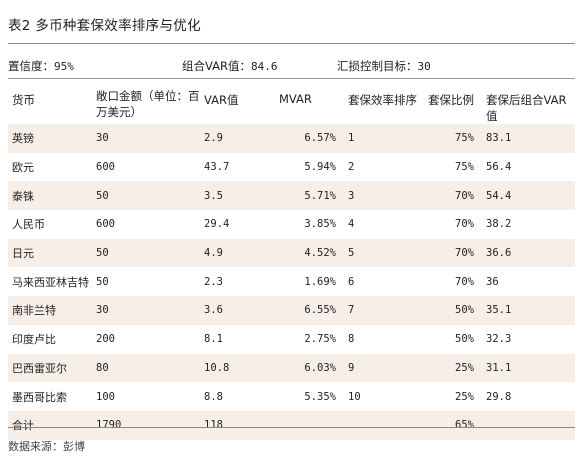 The height and width of the screenshot is (467, 583). What do you see at coordinates (217, 167) in the screenshot?
I see `cell-var: 43.7` at bounding box center [217, 167].